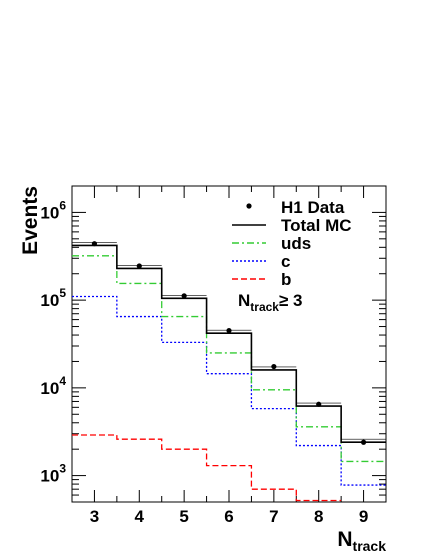 The image size is (431, 557). Describe the element at coordinates (228, 516) in the screenshot. I see `x-tick-label: 6` at that location.